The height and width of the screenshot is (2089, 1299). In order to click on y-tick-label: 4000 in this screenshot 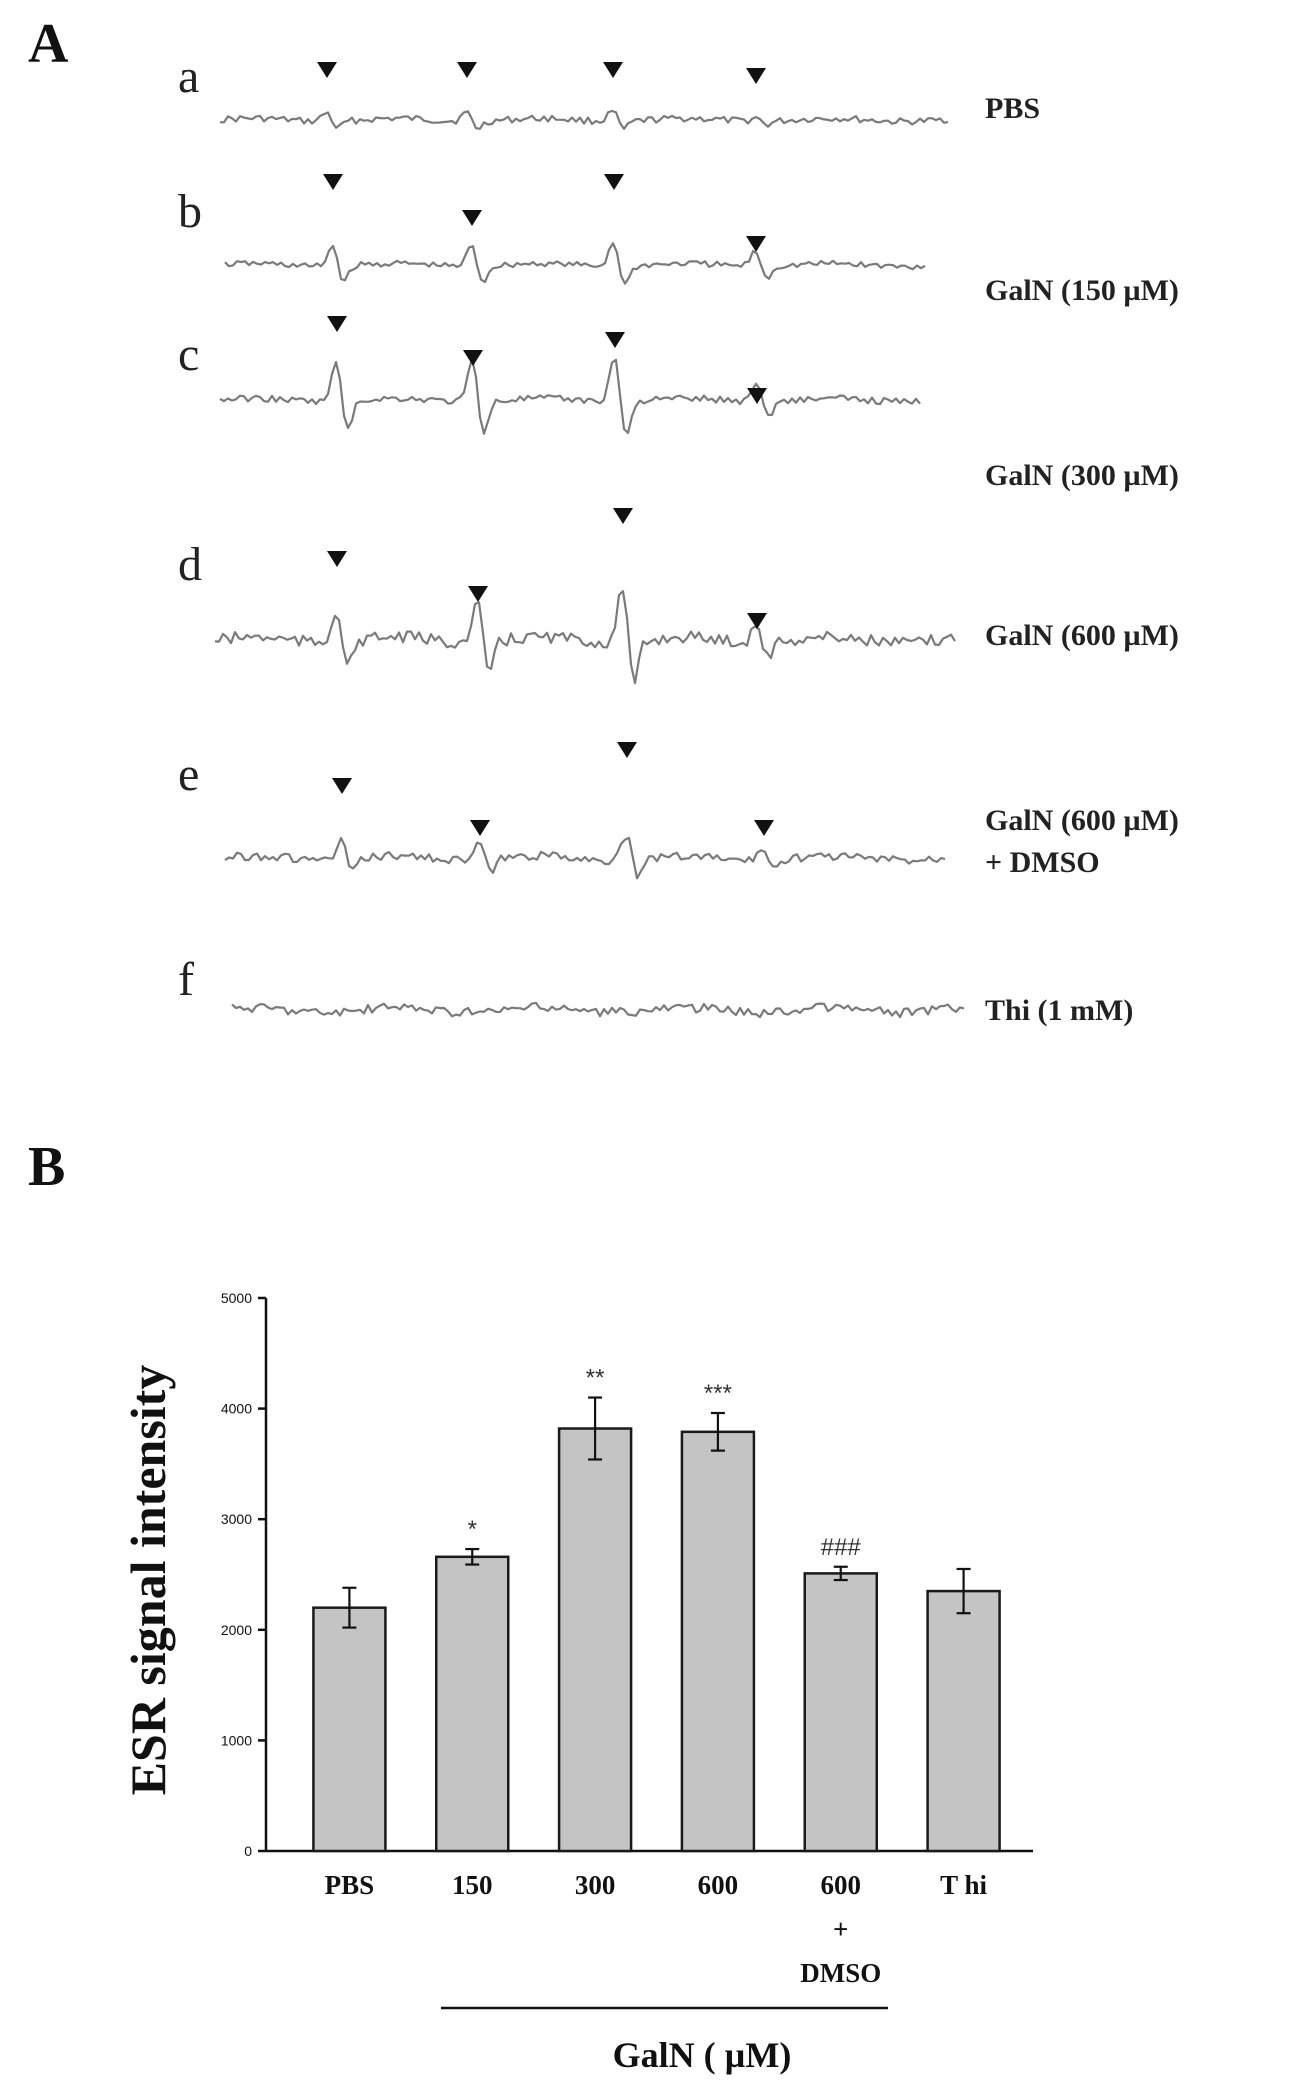, I will do `click(236, 1409)`.